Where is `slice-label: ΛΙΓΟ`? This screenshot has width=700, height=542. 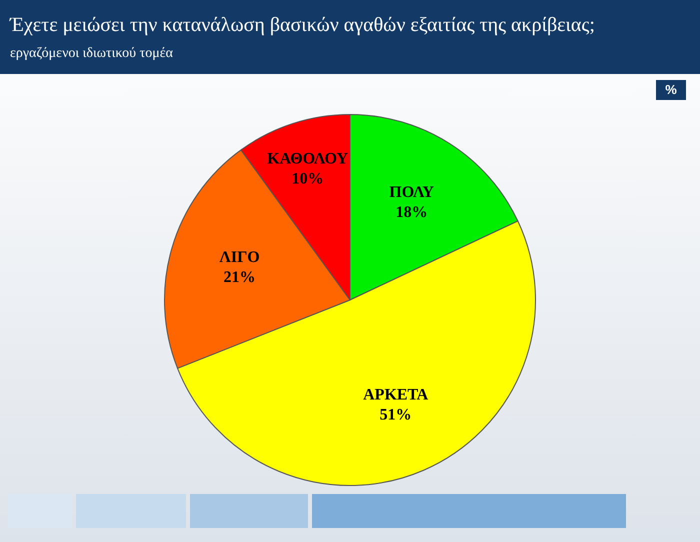 slice-label: ΛΙΓΟ is located at coordinates (239, 257).